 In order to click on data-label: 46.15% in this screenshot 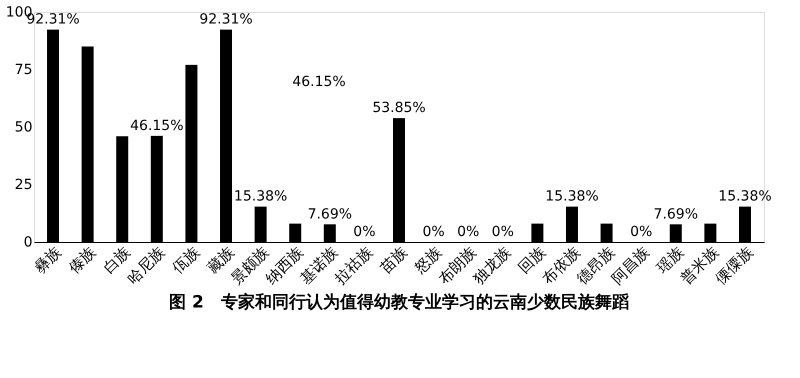, I will do `click(157, 126)`.